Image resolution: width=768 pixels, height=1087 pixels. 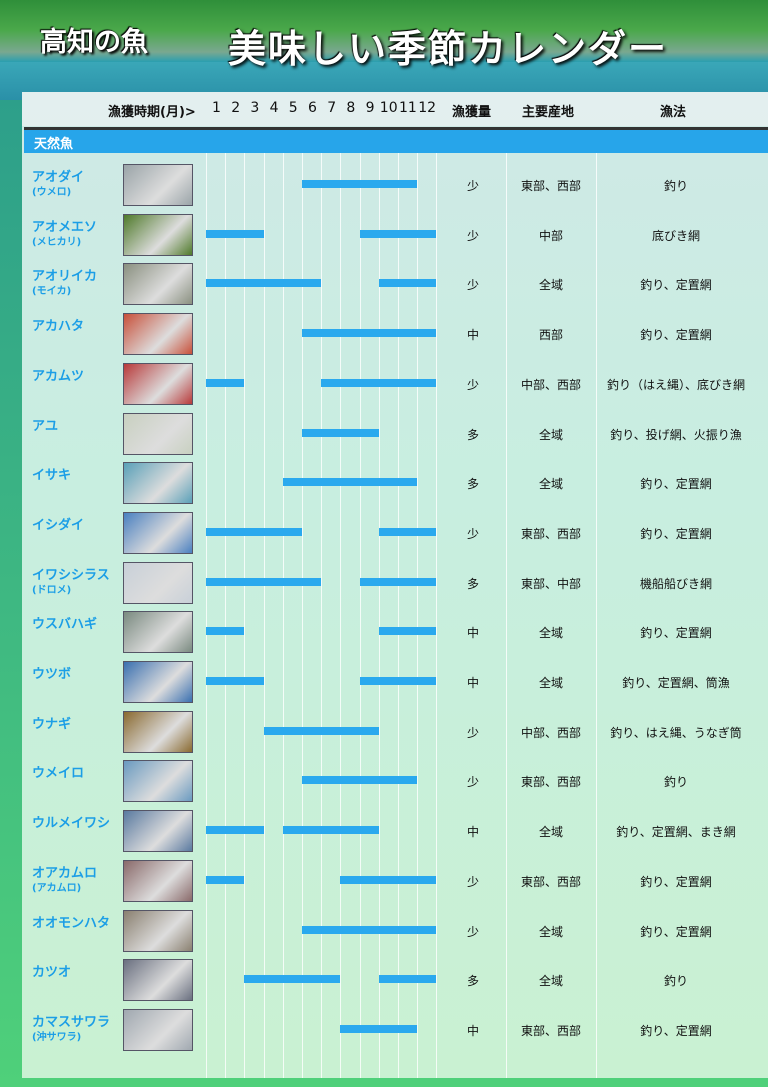 I want to click on fish-row: ウナギ少 中部、西部 釣り、はえ縄、うなぎ筒, so click(x=395, y=734).